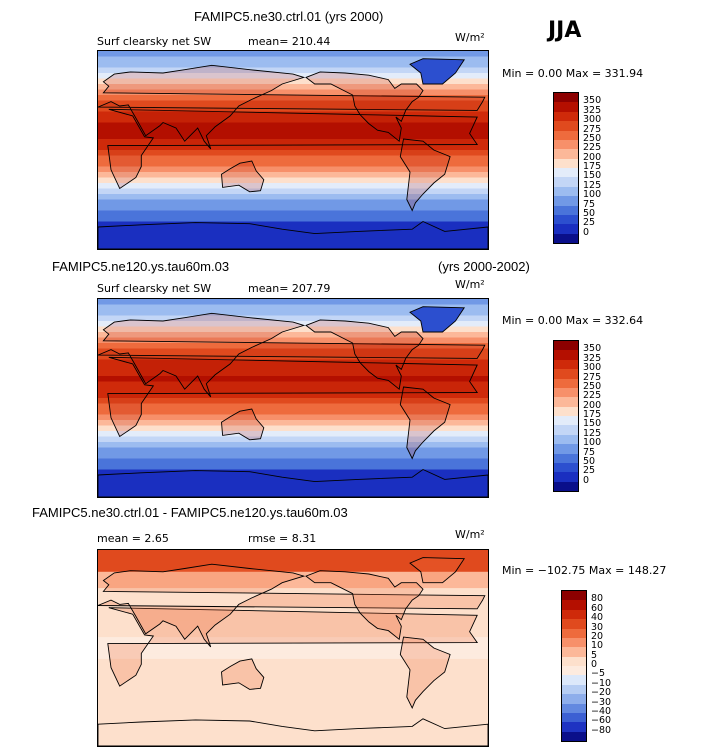 Image resolution: width=717 pixels, height=756 pixels. I want to click on colorbar-tick-label: 300, so click(592, 368).